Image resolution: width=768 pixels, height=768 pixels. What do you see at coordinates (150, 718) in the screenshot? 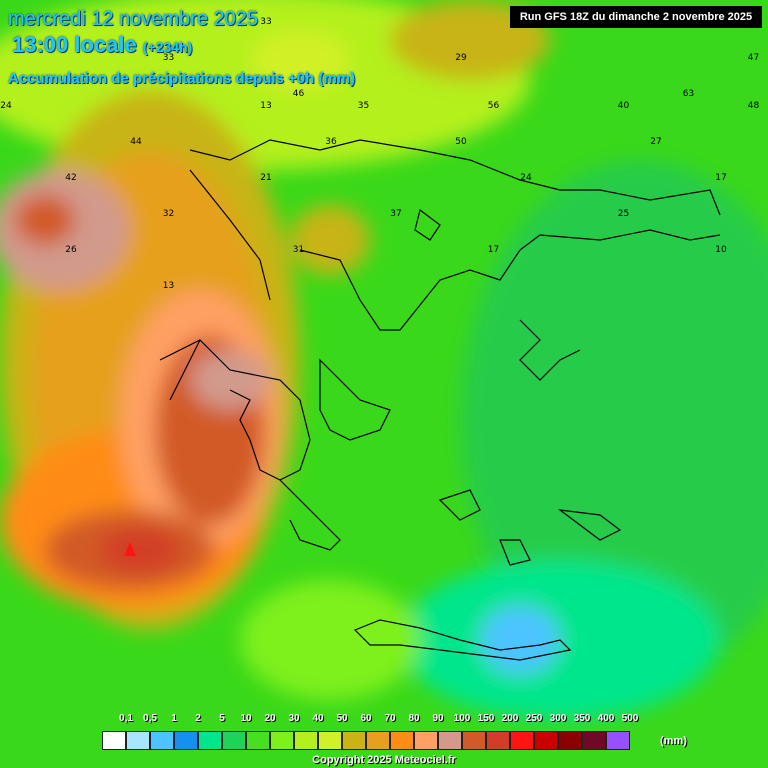
I see `legend-label: 0,5` at bounding box center [150, 718].